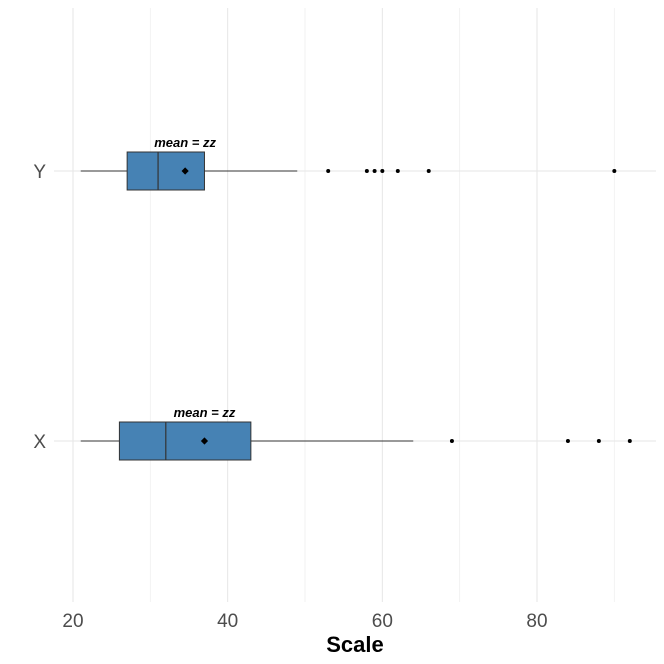 The image size is (664, 664). I want to click on x-tick-label: 40, so click(227, 621).